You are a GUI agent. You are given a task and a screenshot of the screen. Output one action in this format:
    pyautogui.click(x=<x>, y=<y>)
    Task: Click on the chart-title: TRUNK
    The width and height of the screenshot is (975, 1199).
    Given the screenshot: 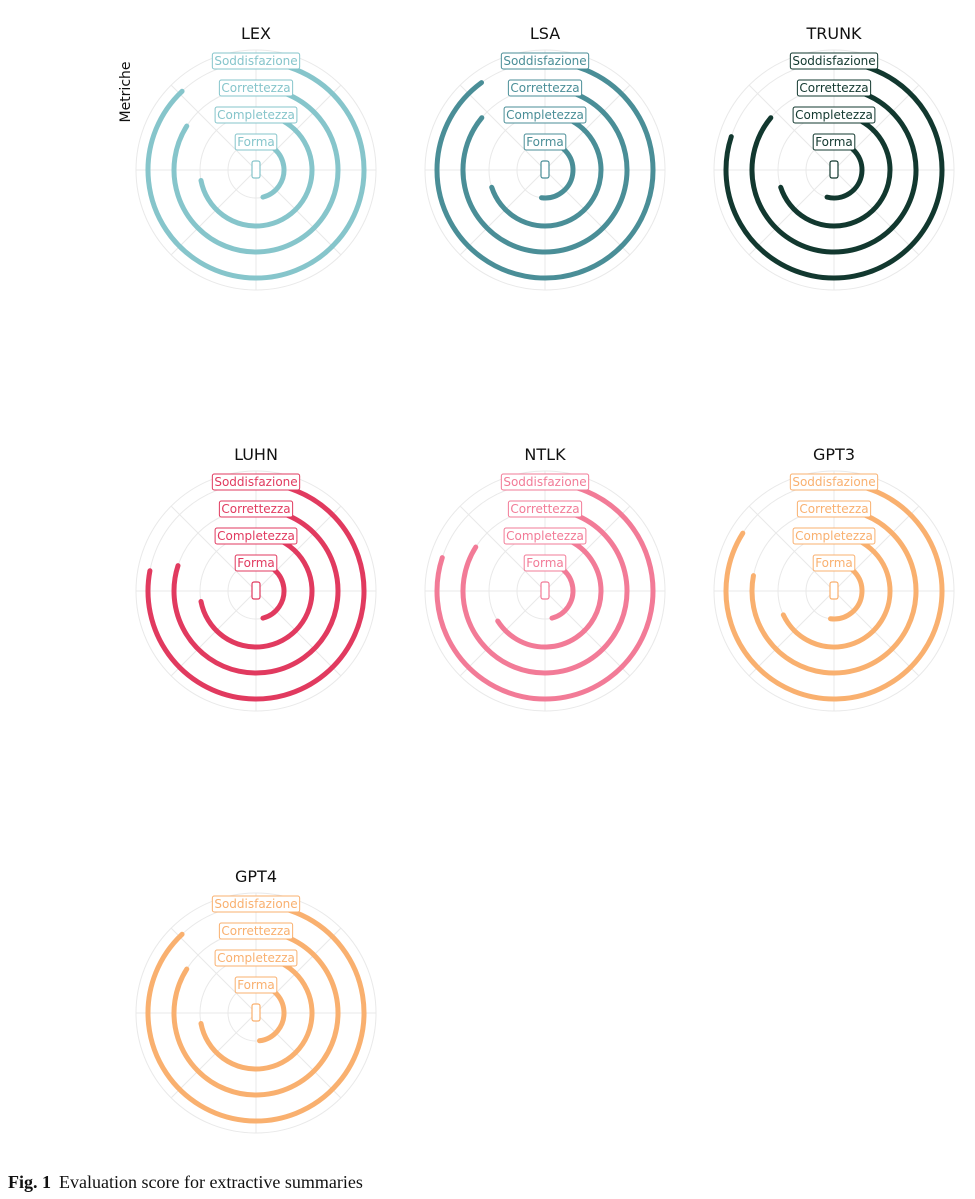 What is the action you would take?
    pyautogui.click(x=833, y=33)
    